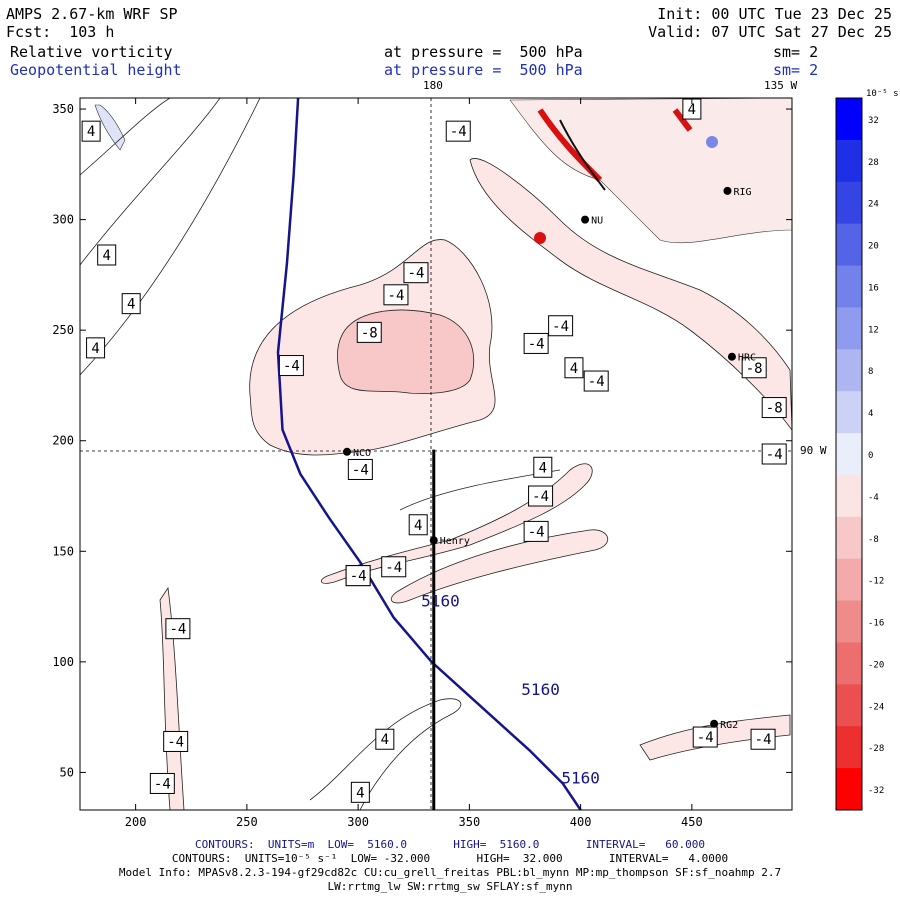  What do you see at coordinates (770, 32) in the screenshot?
I see `valid-time: Valid: 07 UTC Sat 27 Dec 25` at bounding box center [770, 32].